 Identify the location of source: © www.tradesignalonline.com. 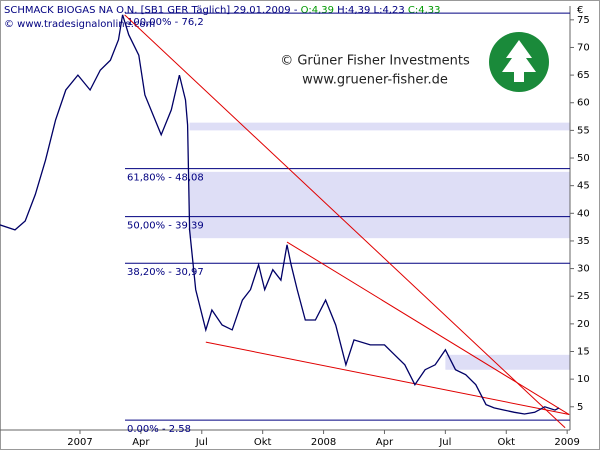
(79, 24).